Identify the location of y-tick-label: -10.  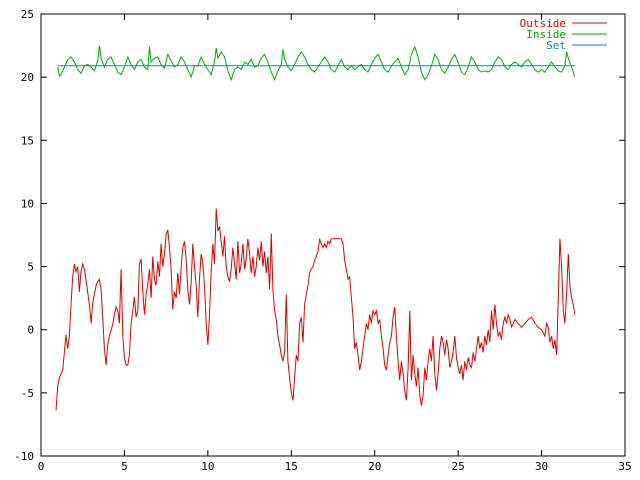
(24, 456).